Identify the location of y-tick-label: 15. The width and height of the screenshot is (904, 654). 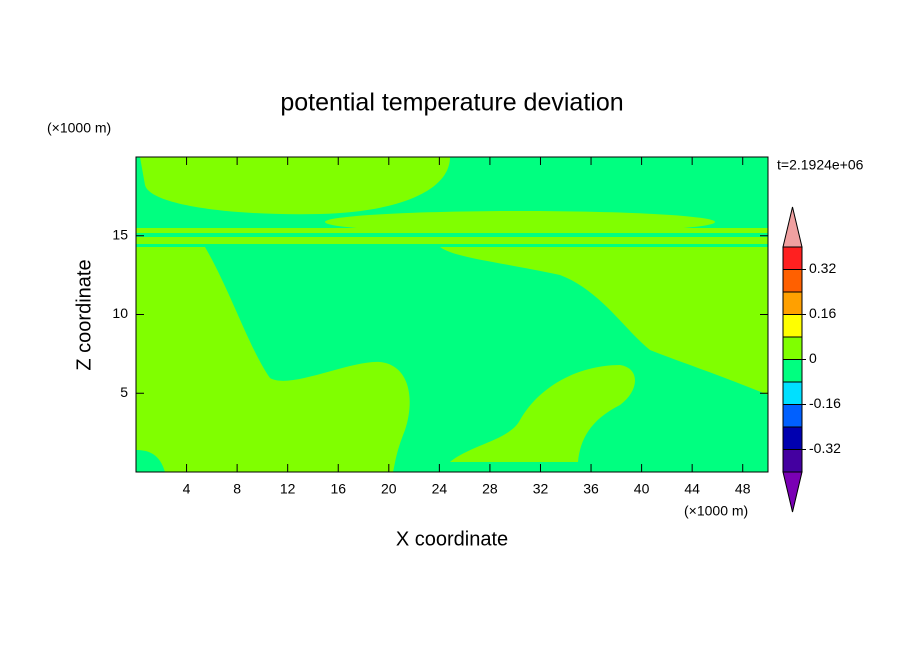
(120, 234).